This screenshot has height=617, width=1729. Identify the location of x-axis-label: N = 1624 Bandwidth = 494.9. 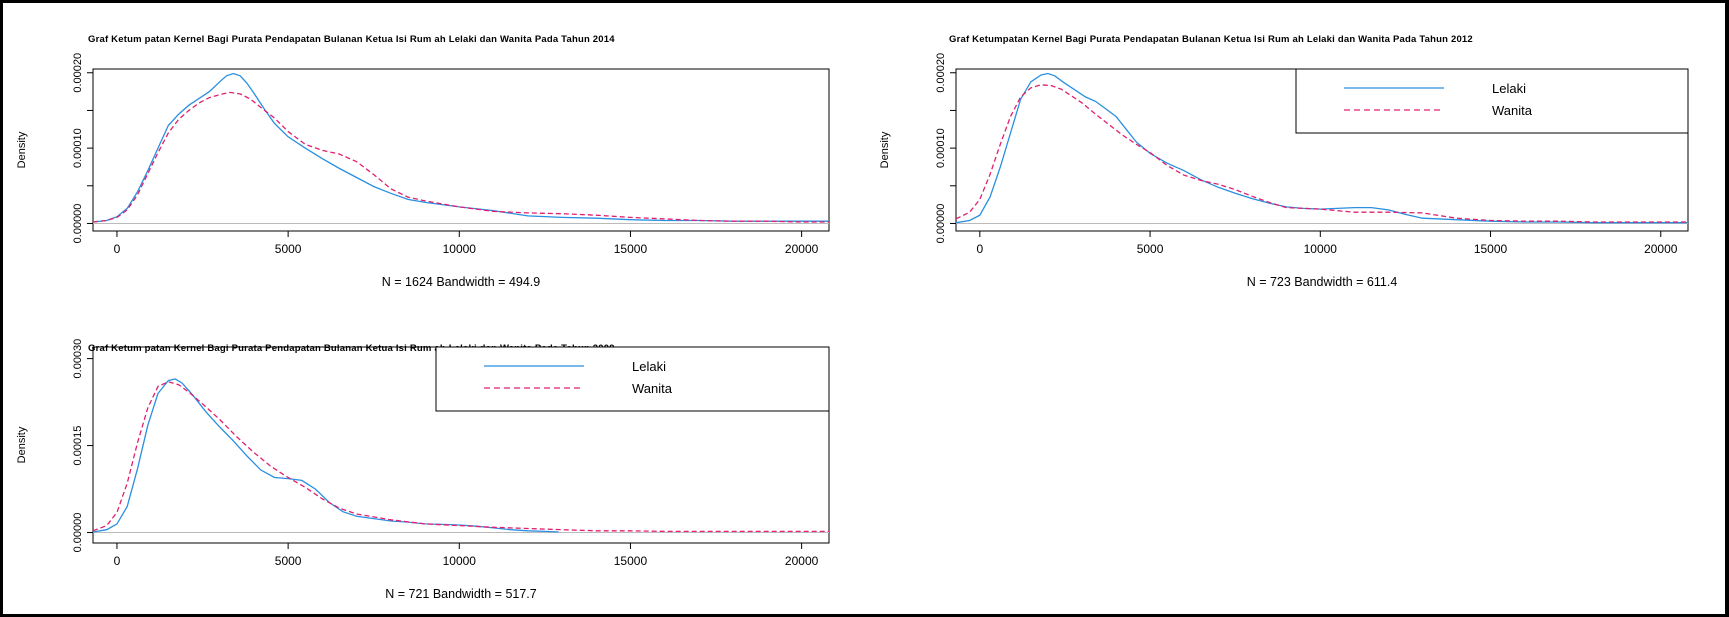
(461, 282).